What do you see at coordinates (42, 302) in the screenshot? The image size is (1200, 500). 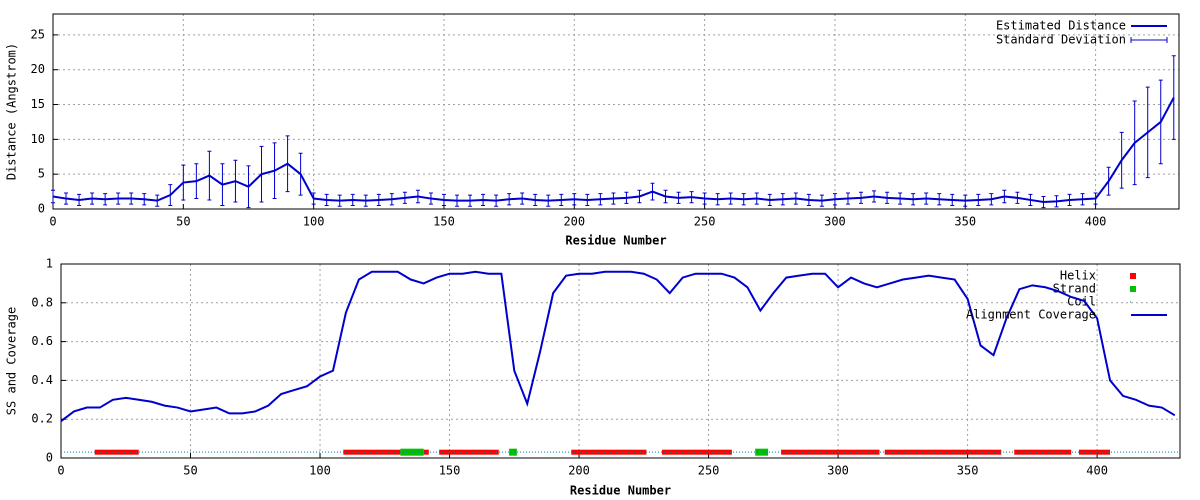 I see `y-tick-label: 0.8` at bounding box center [42, 302].